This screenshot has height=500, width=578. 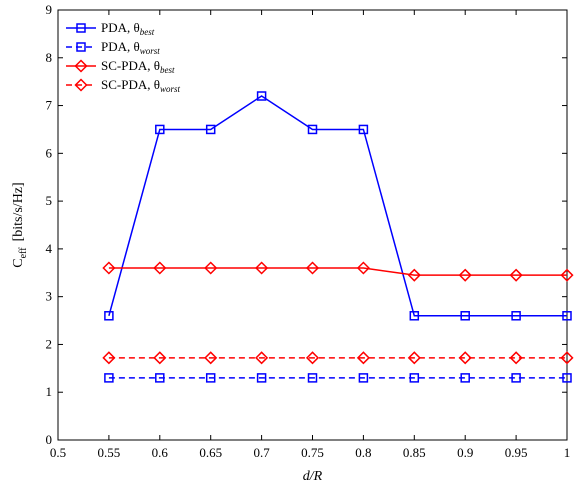 I want to click on x-tick-label: 1, so click(x=567, y=452).